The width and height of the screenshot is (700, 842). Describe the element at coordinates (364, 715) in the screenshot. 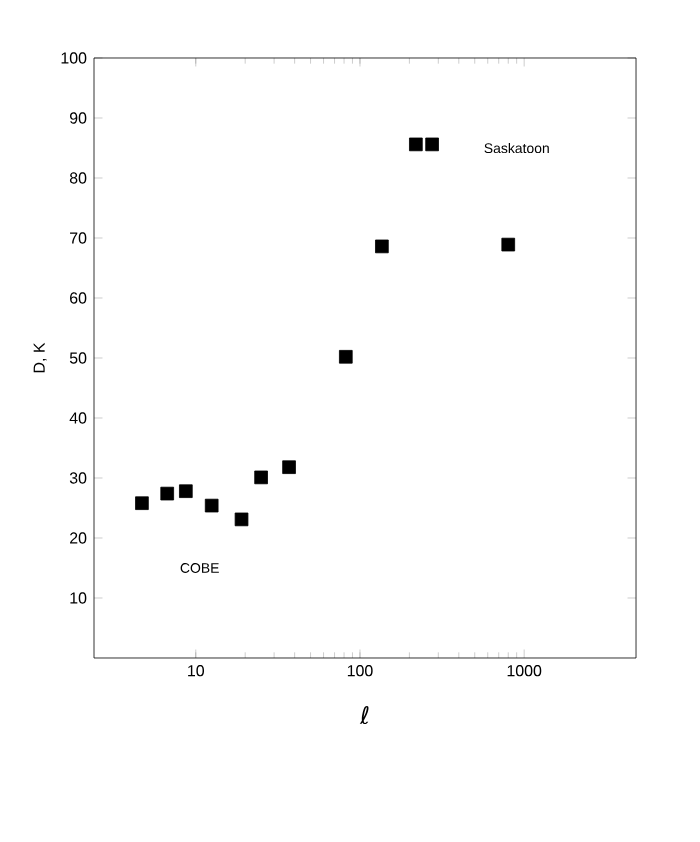

I see `x-axis-title: ℓ` at that location.